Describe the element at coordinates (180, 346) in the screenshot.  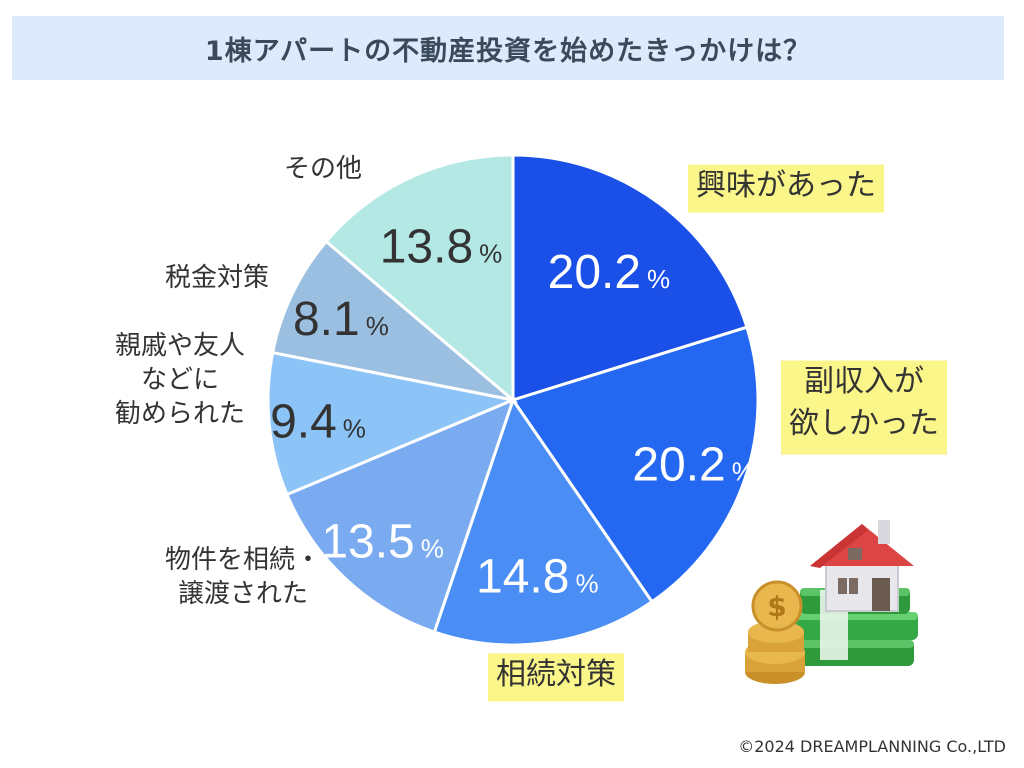
I see `category-label-line: 親戚や友人` at that location.